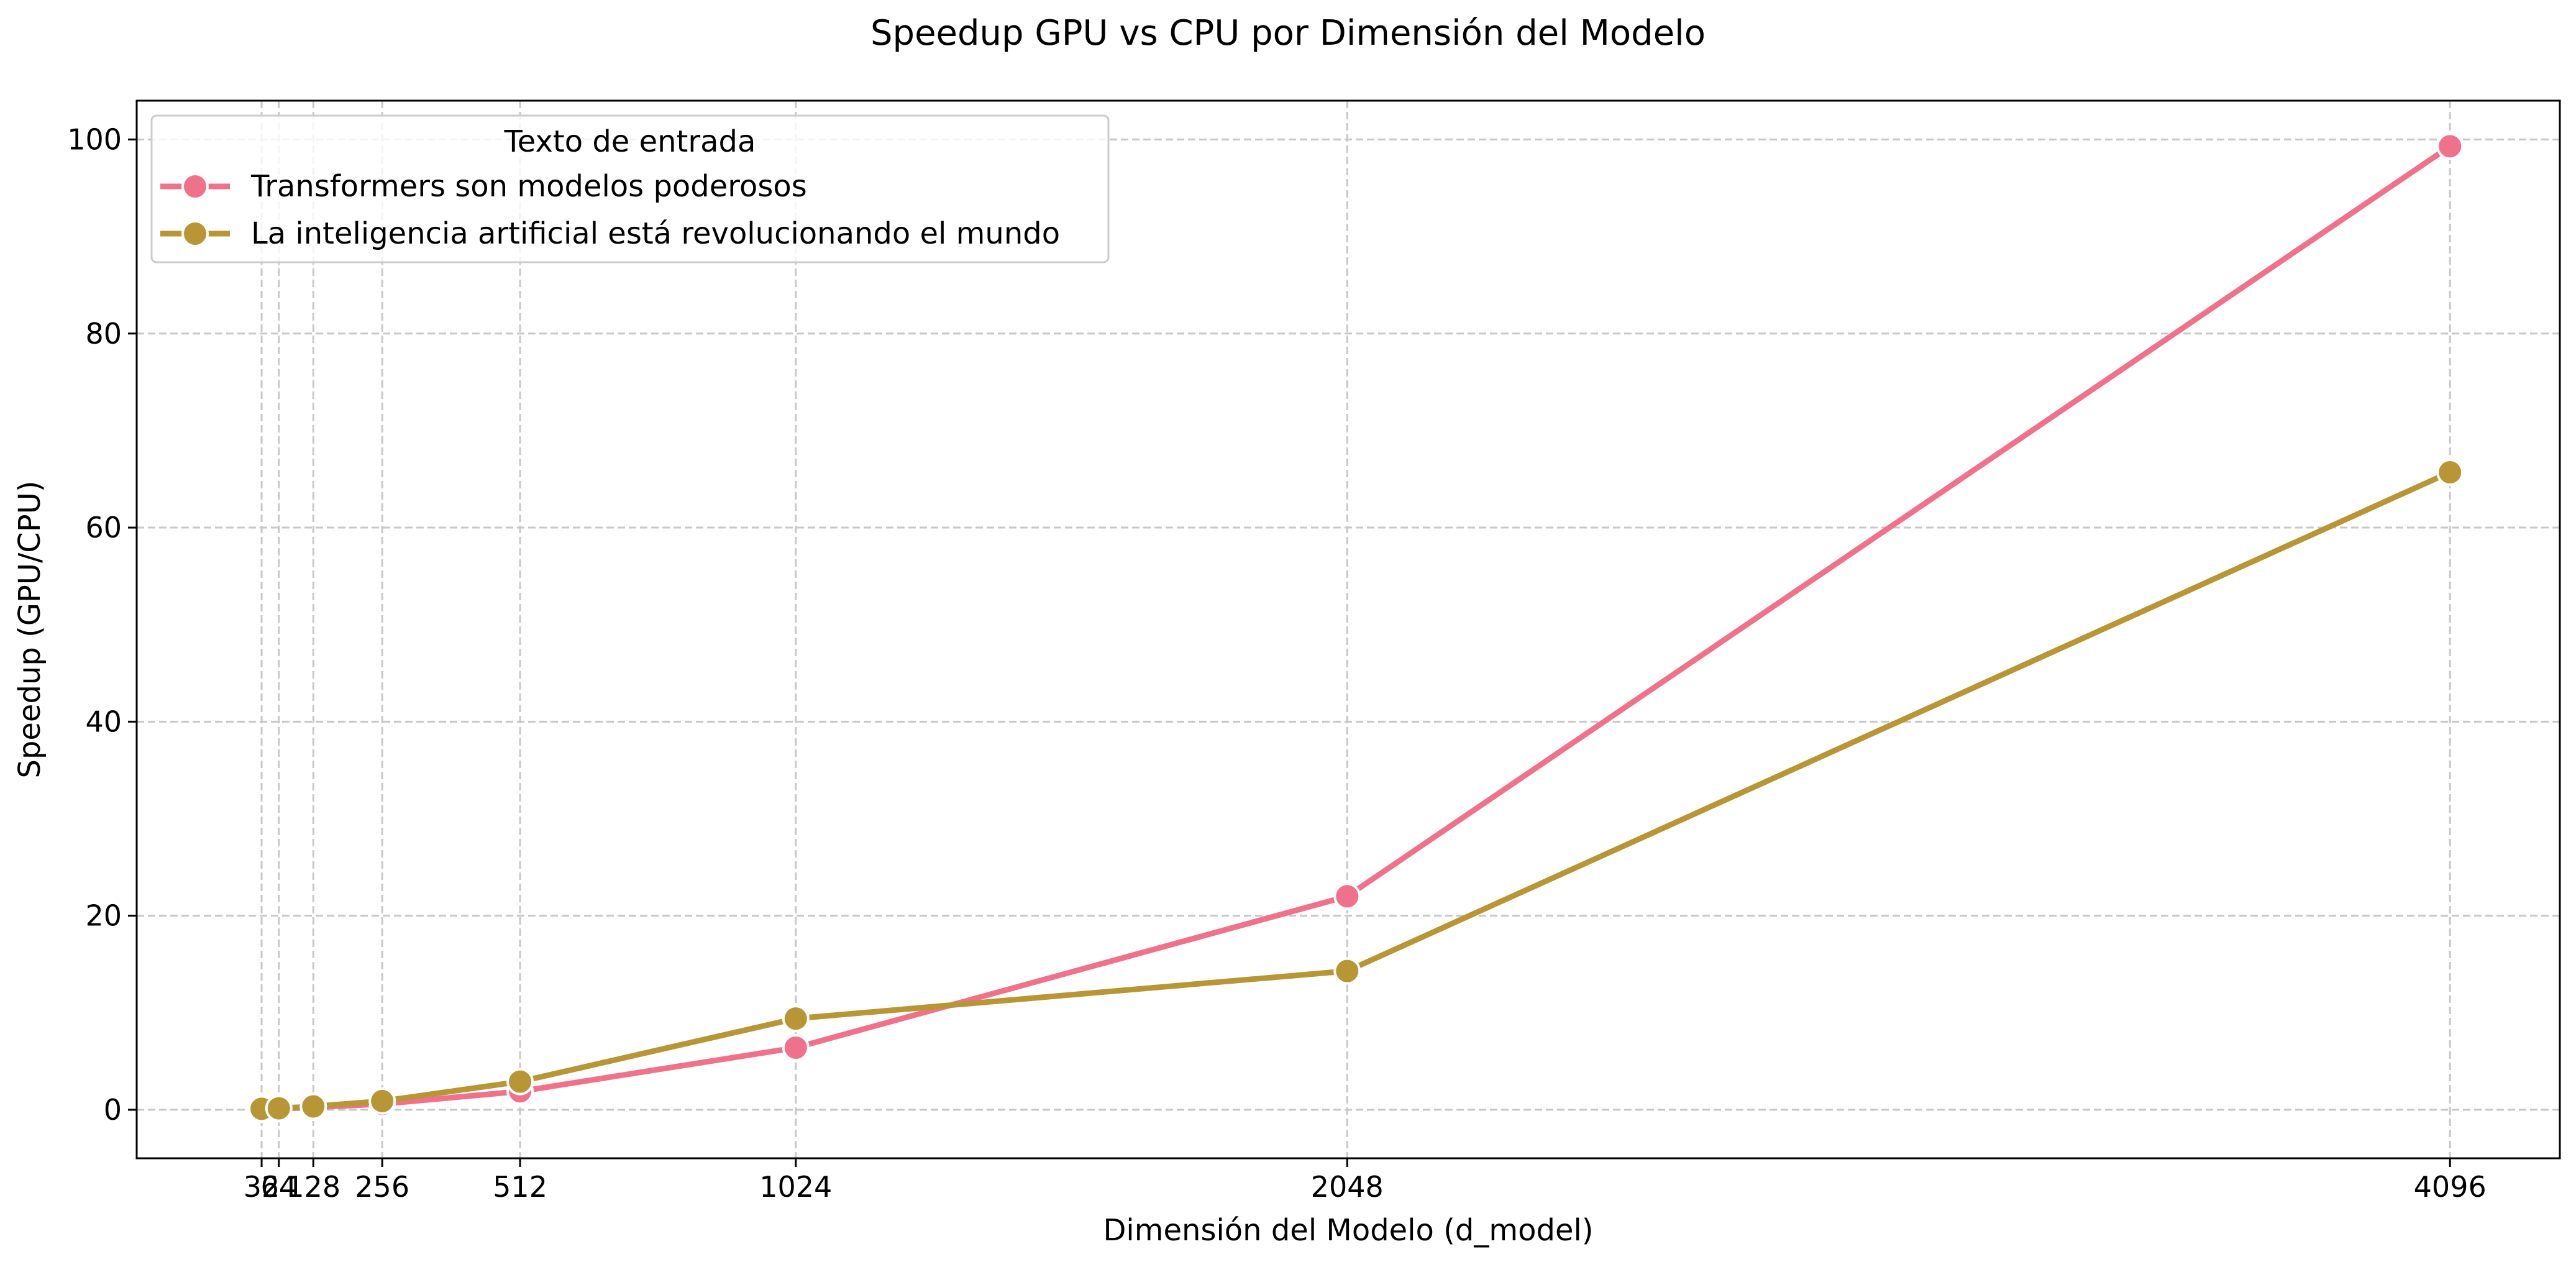 This screenshot has height=1272, width=2576. I want to click on legend-box, so click(630, 188).